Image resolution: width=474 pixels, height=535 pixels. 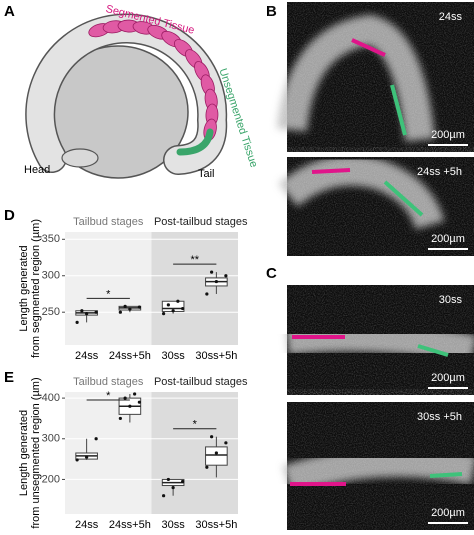 I want to click on panel-label: C, so click(x=271, y=273).